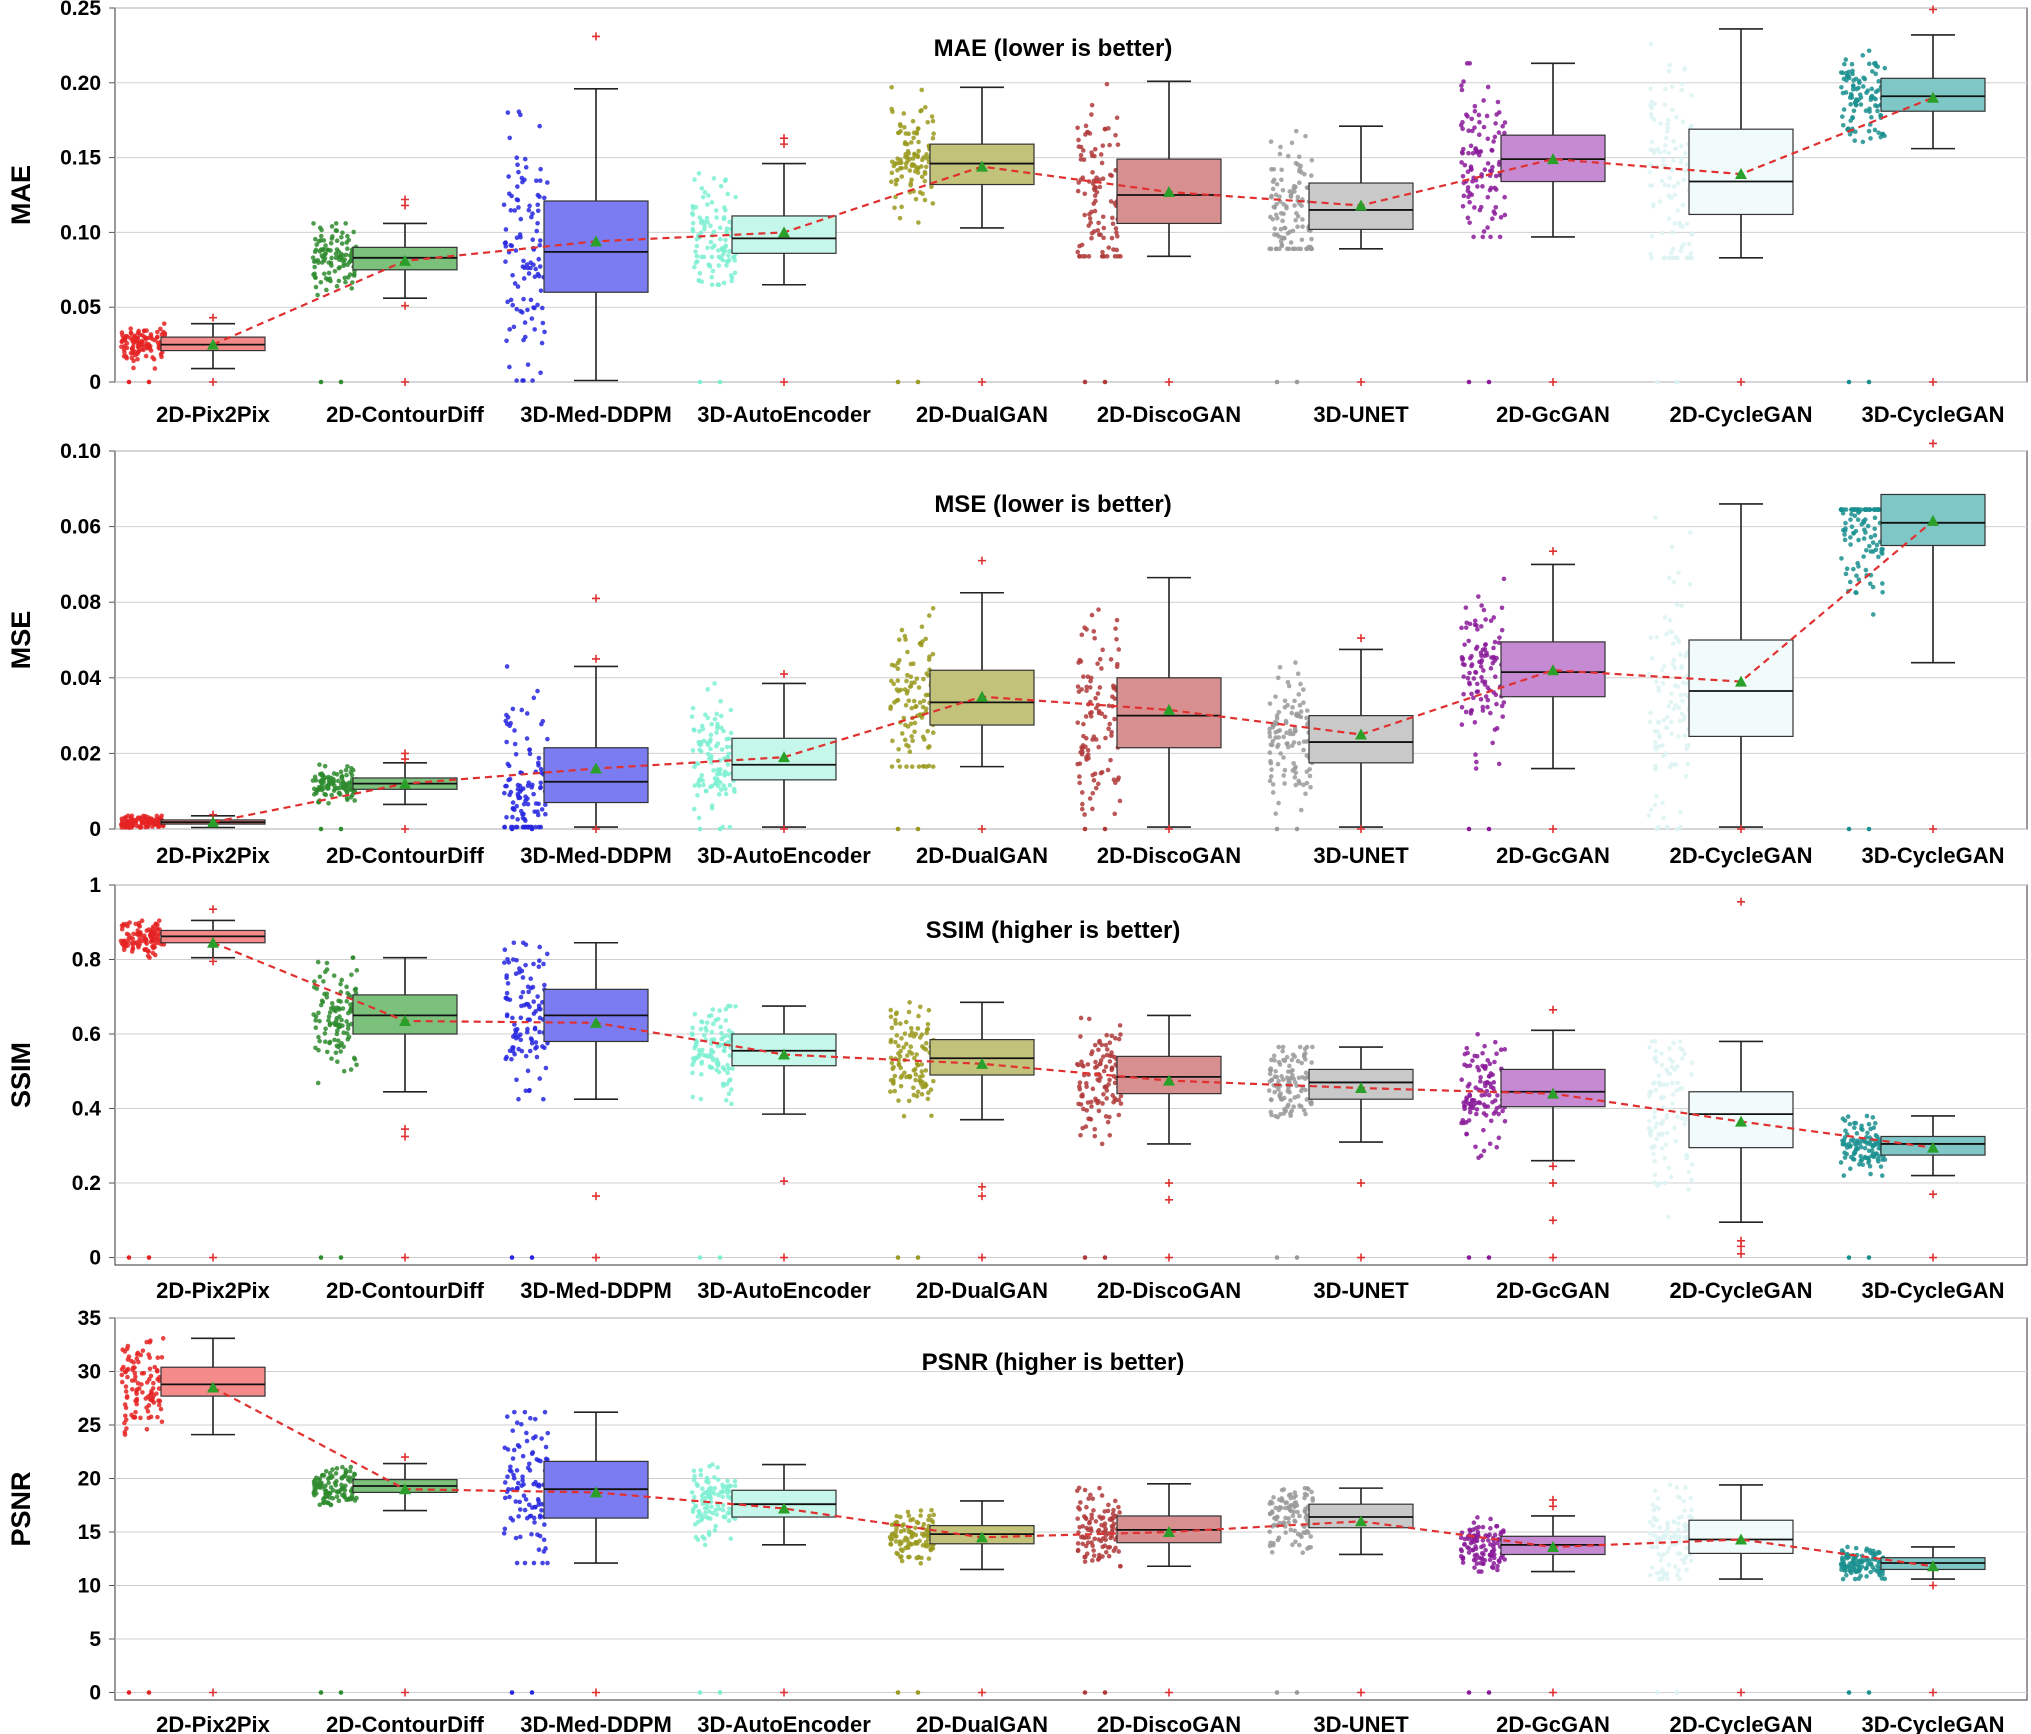  What do you see at coordinates (80, 10) in the screenshot?
I see `y-tick-label: 0.25` at bounding box center [80, 10].